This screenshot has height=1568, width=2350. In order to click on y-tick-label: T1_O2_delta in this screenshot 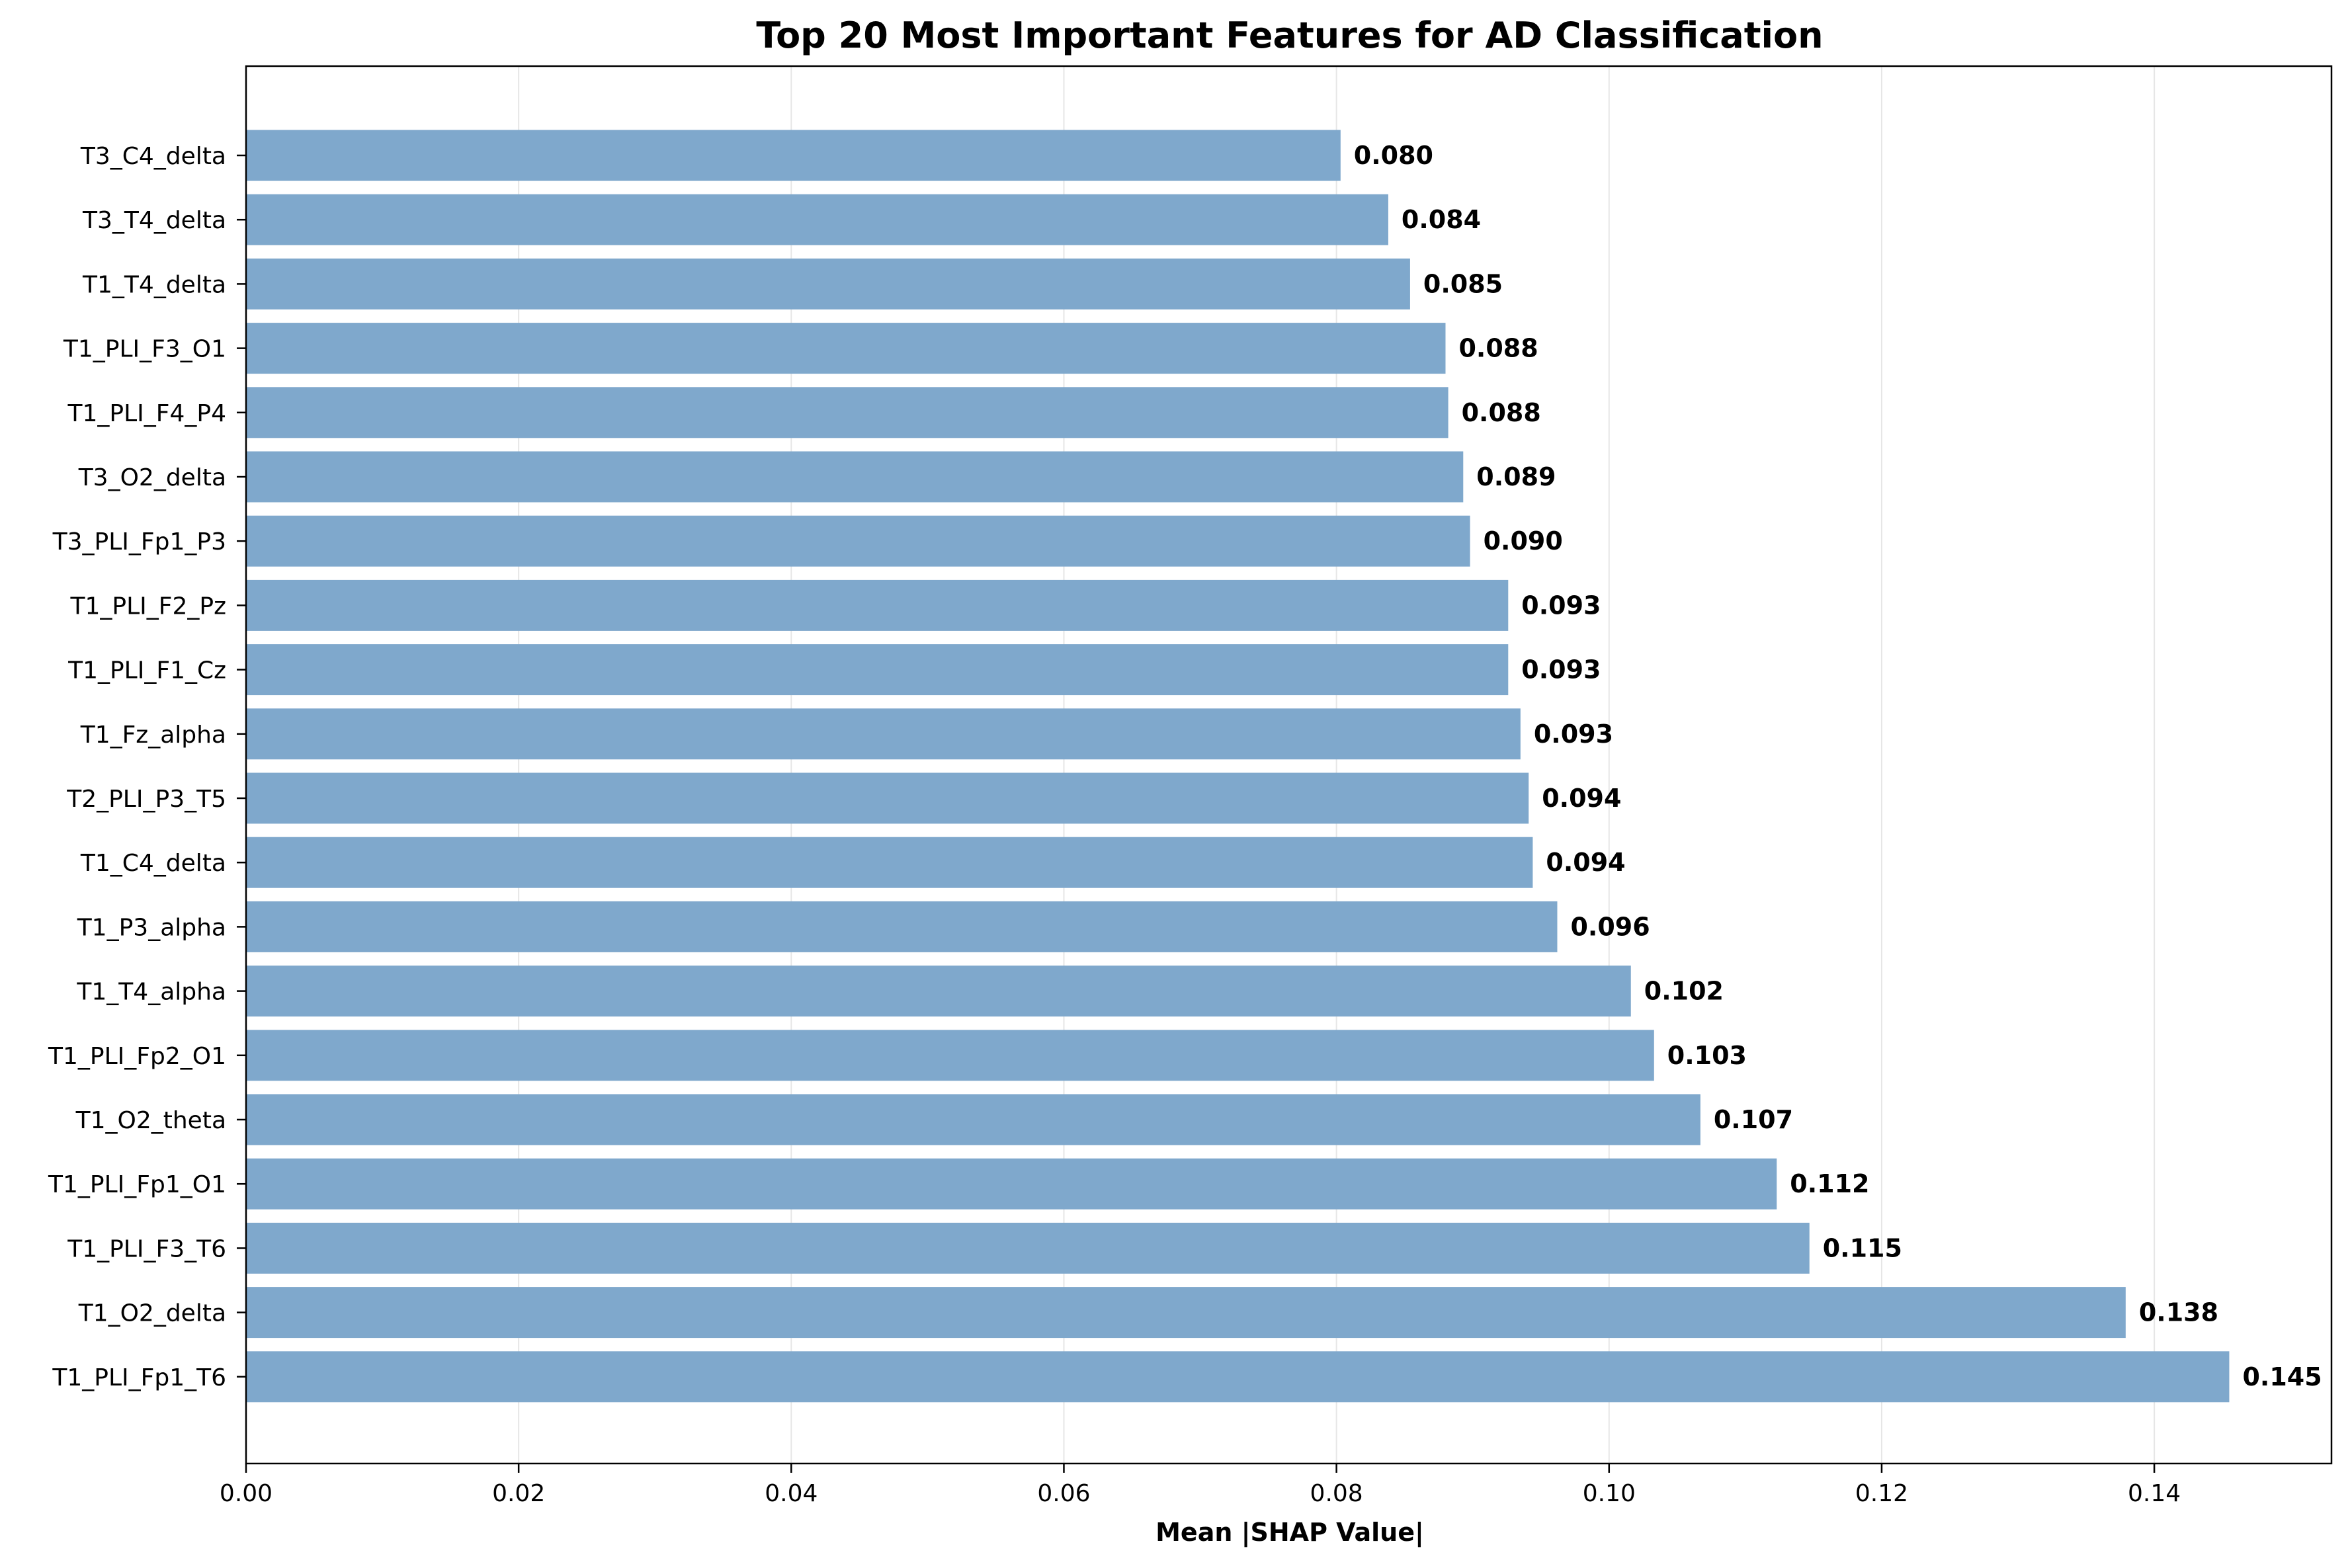, I will do `click(152, 1313)`.